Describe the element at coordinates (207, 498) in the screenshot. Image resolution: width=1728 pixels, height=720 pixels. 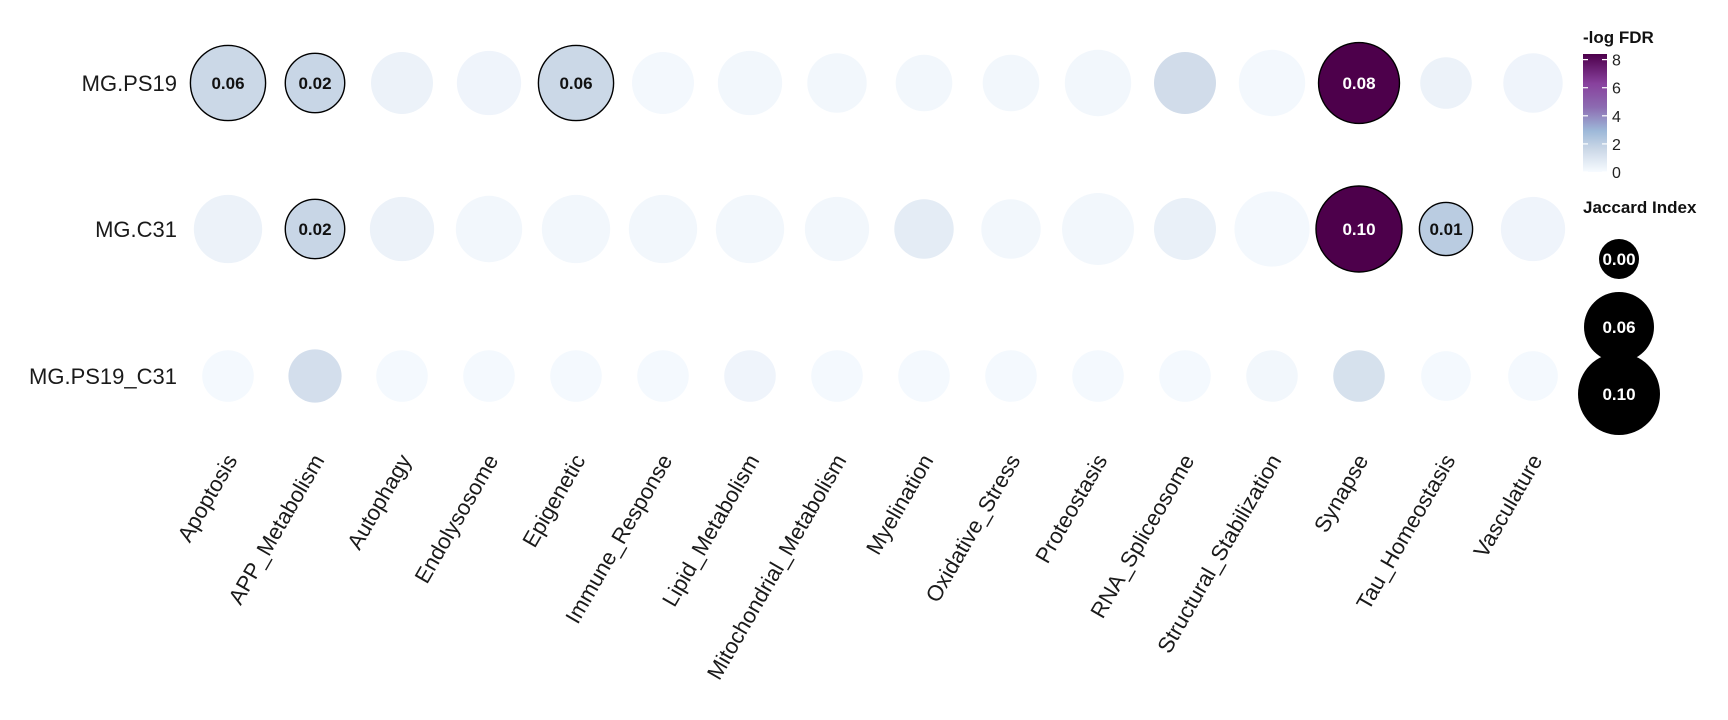
I see `column-label-apoptosis: Apoptosis` at that location.